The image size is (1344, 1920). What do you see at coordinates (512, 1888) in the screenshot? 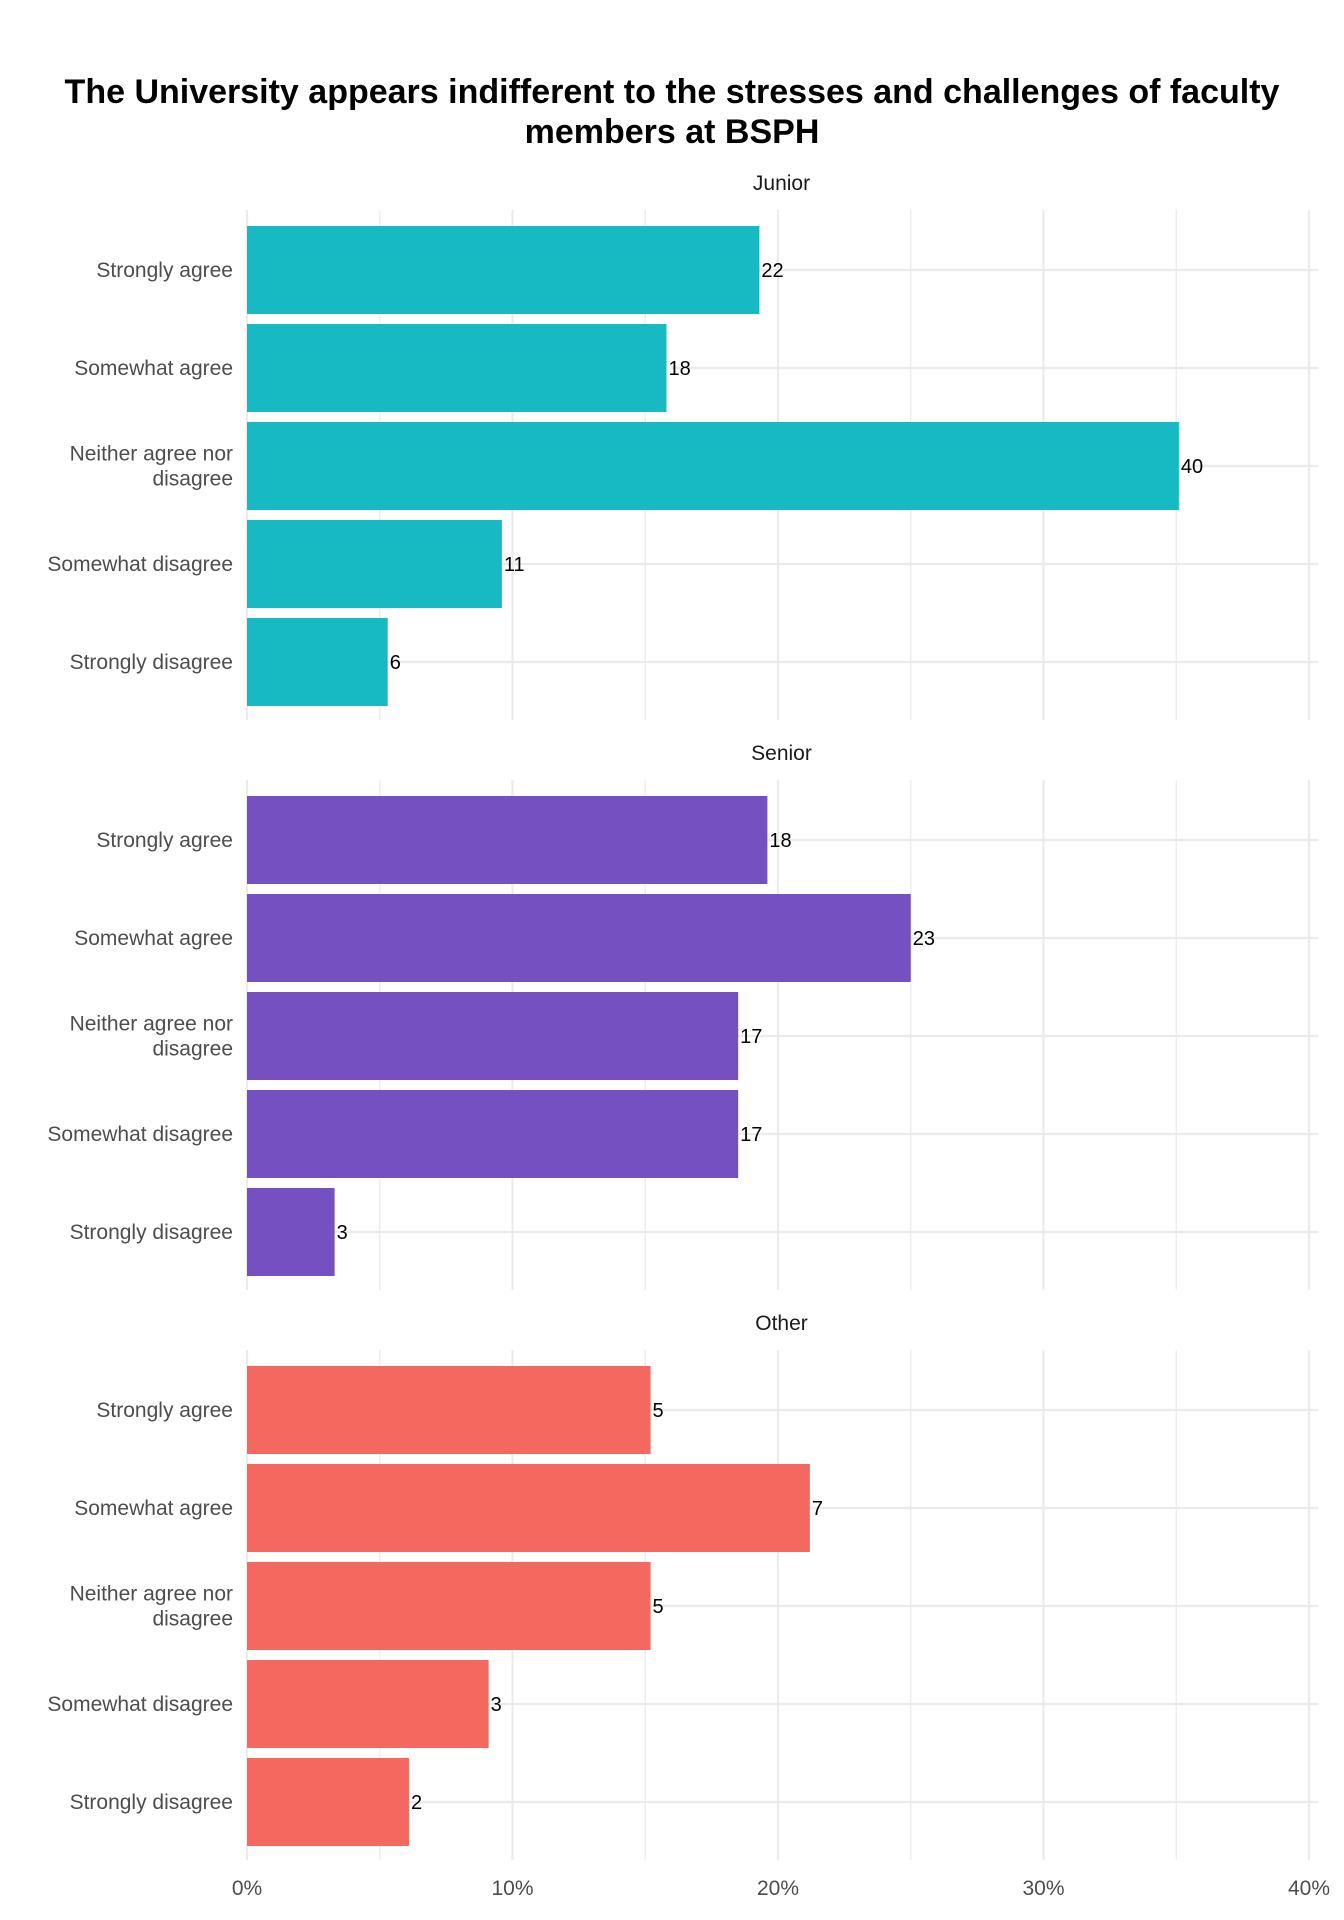
I see `x-tick-label: 10%` at bounding box center [512, 1888].